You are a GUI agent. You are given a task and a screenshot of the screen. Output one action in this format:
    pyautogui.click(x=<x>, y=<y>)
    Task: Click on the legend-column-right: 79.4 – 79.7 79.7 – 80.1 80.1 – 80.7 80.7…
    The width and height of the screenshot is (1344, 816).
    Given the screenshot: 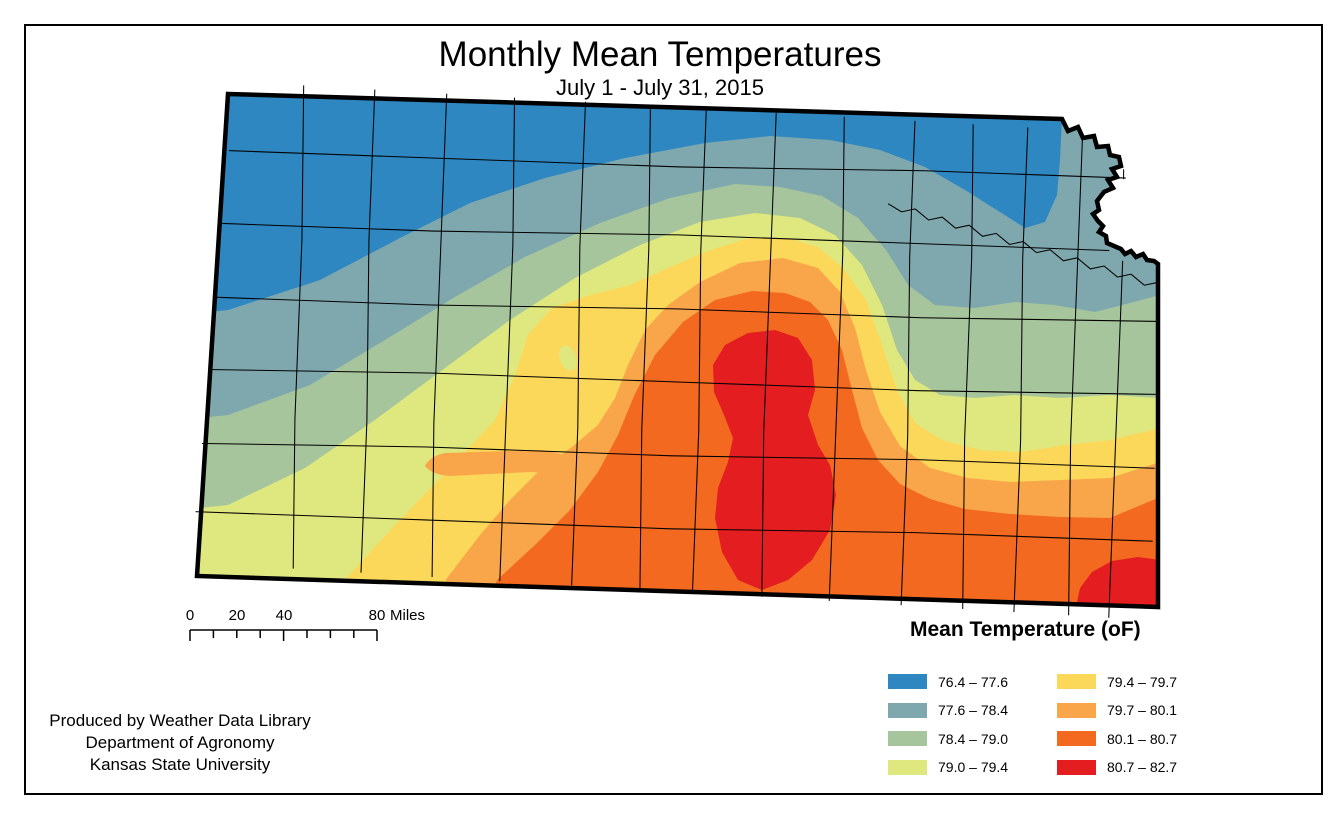 What is the action you would take?
    pyautogui.click(x=1117, y=731)
    